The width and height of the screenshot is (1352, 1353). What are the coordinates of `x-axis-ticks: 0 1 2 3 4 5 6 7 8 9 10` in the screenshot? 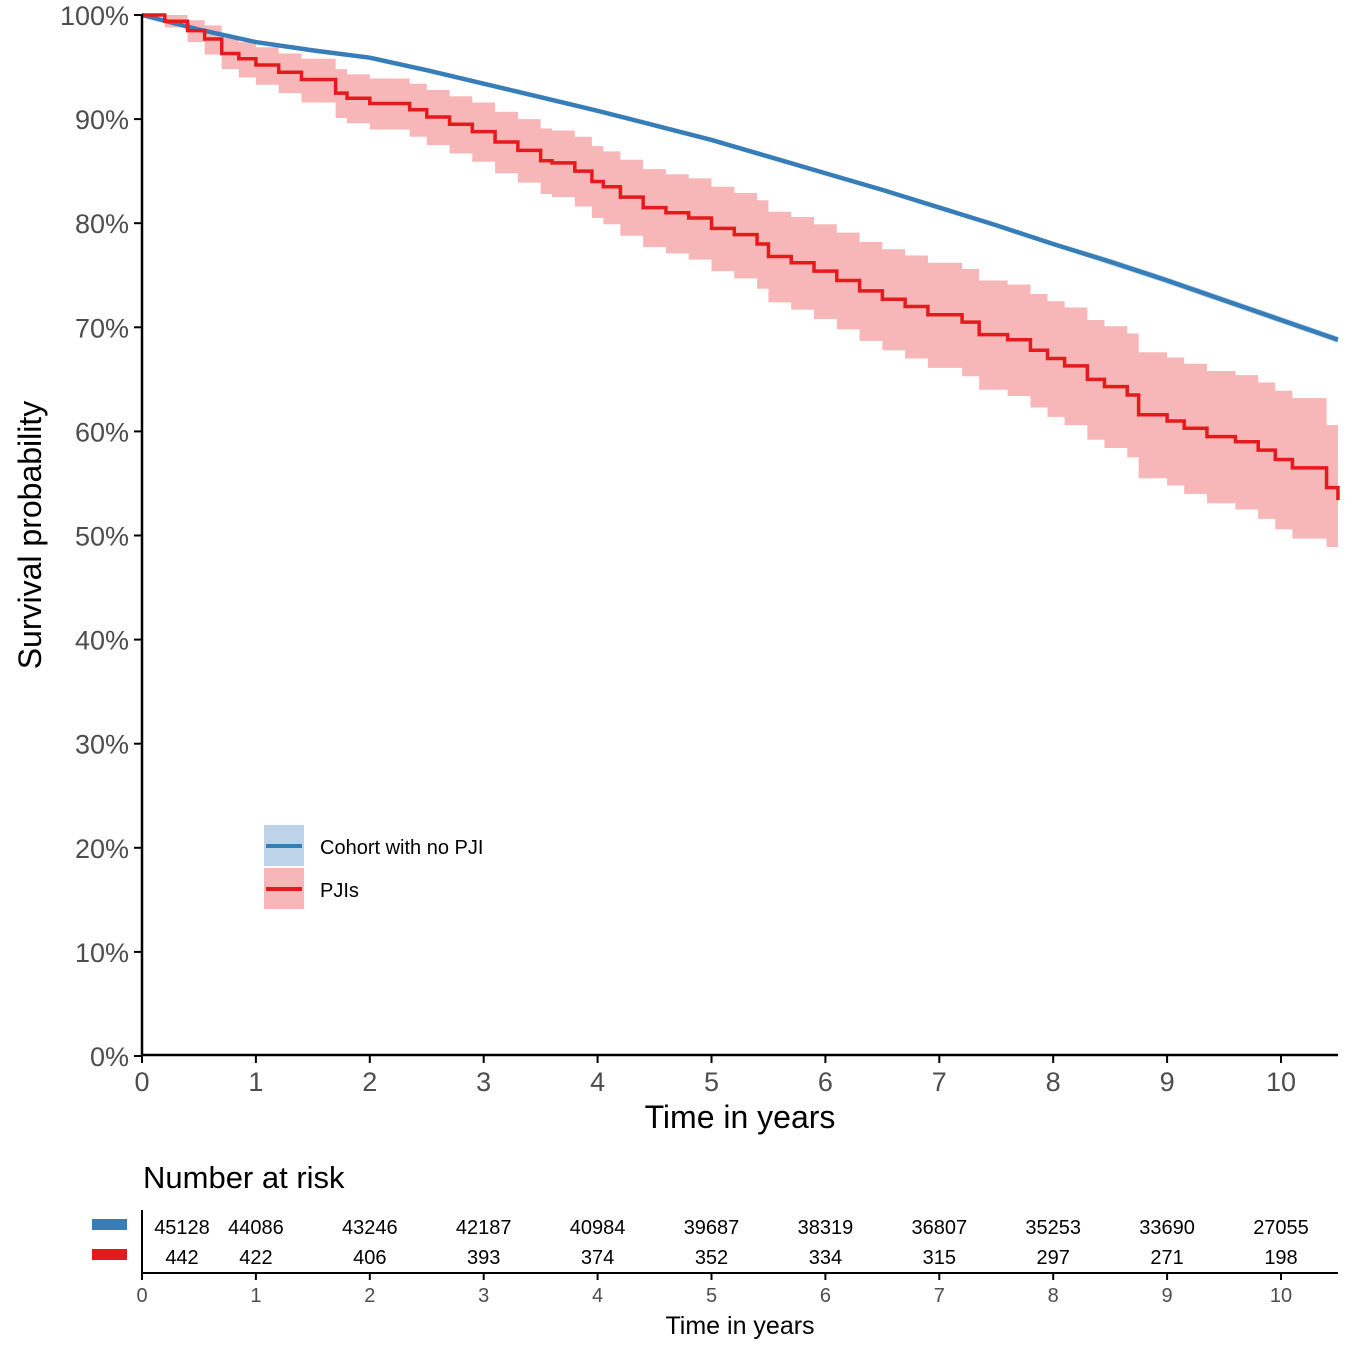 It's located at (715, 1076).